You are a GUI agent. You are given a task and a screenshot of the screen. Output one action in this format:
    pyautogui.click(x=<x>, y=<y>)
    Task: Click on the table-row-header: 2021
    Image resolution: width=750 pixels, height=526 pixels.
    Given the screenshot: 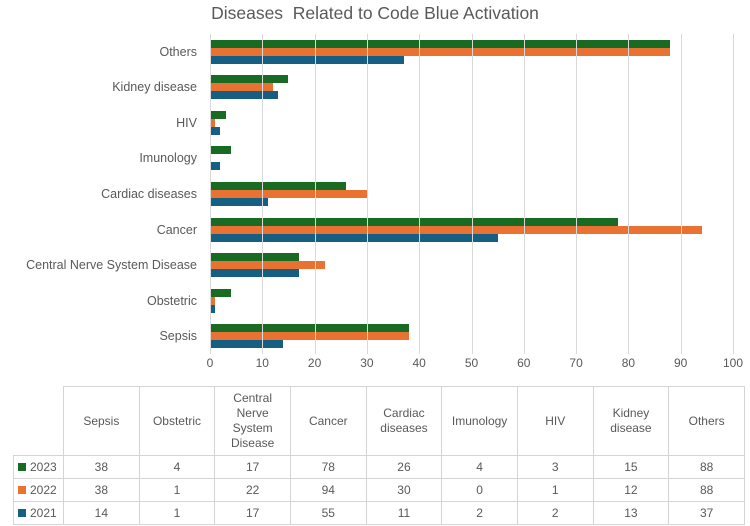 What is the action you would take?
    pyautogui.click(x=38, y=513)
    